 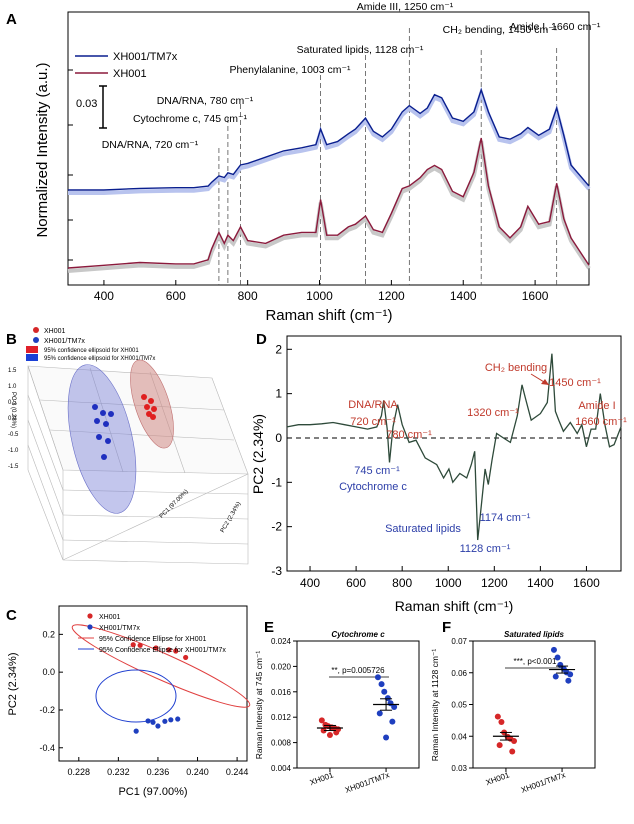 I want to click on d-ytick-label: 1, so click(x=278, y=394).